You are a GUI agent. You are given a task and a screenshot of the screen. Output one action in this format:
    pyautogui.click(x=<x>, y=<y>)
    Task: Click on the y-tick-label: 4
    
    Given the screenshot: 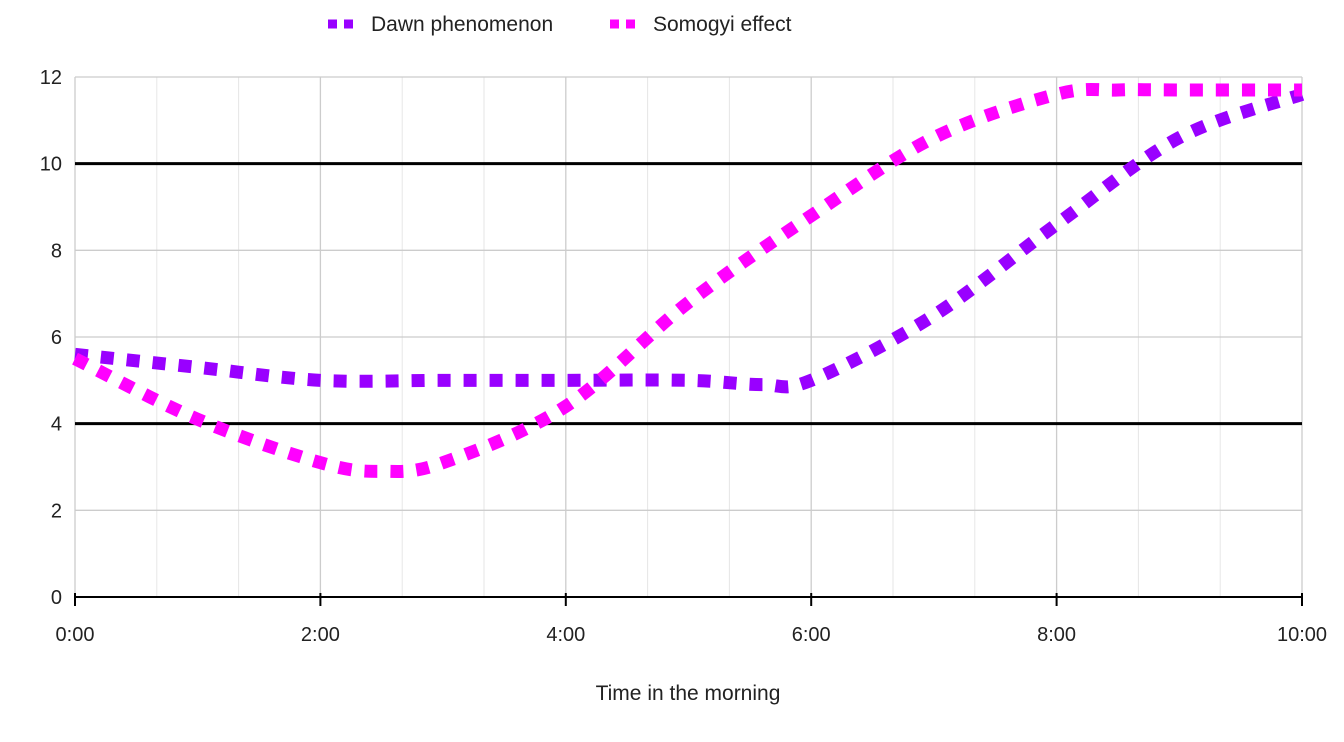 What is the action you would take?
    pyautogui.click(x=56, y=425)
    